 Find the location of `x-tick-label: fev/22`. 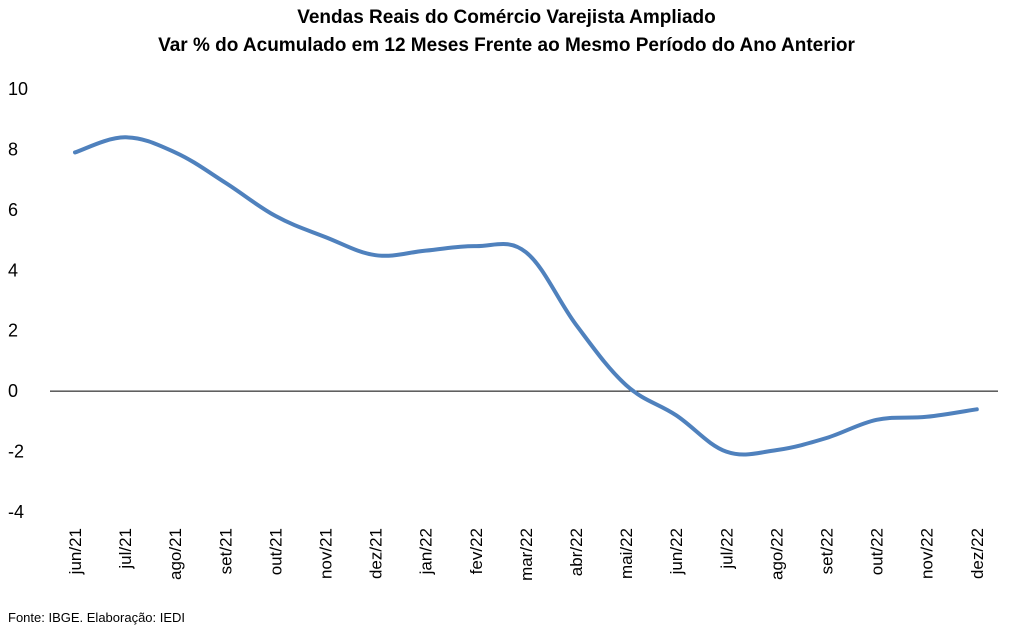

x-tick-label: fev/22 is located at coordinates (476, 551).